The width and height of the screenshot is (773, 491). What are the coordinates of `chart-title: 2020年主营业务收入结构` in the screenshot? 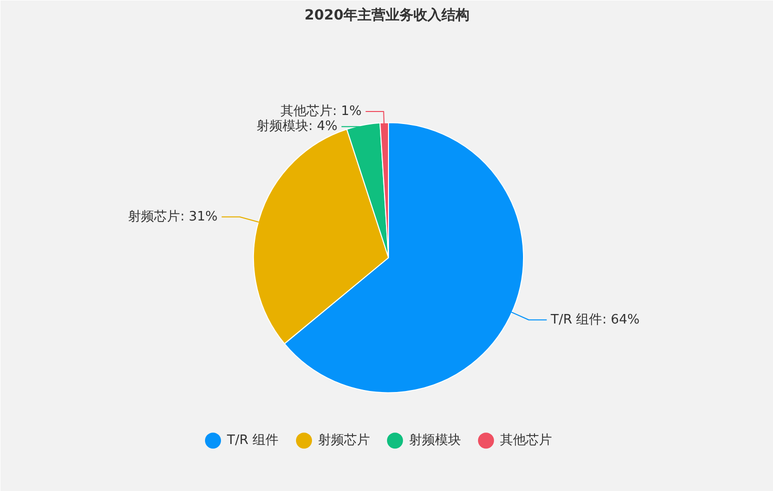 It's located at (387, 15).